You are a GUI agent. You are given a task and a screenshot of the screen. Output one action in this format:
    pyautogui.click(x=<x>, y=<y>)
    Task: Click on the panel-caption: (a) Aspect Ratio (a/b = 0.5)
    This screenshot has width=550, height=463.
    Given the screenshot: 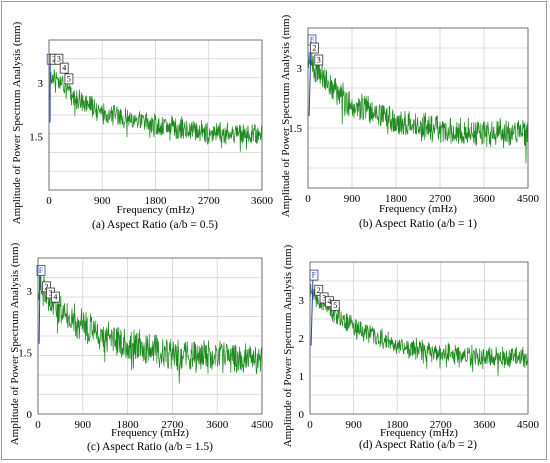 What is the action you would take?
    pyautogui.click(x=155, y=225)
    